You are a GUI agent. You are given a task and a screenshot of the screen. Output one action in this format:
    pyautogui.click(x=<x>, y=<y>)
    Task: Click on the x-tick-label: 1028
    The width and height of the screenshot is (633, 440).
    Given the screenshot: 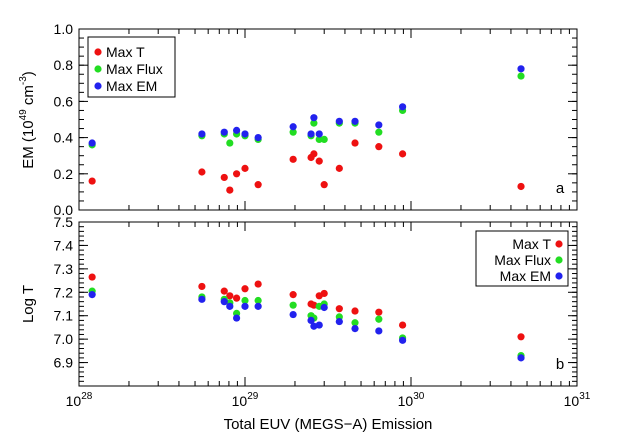 What is the action you would take?
    pyautogui.click(x=79, y=400)
    